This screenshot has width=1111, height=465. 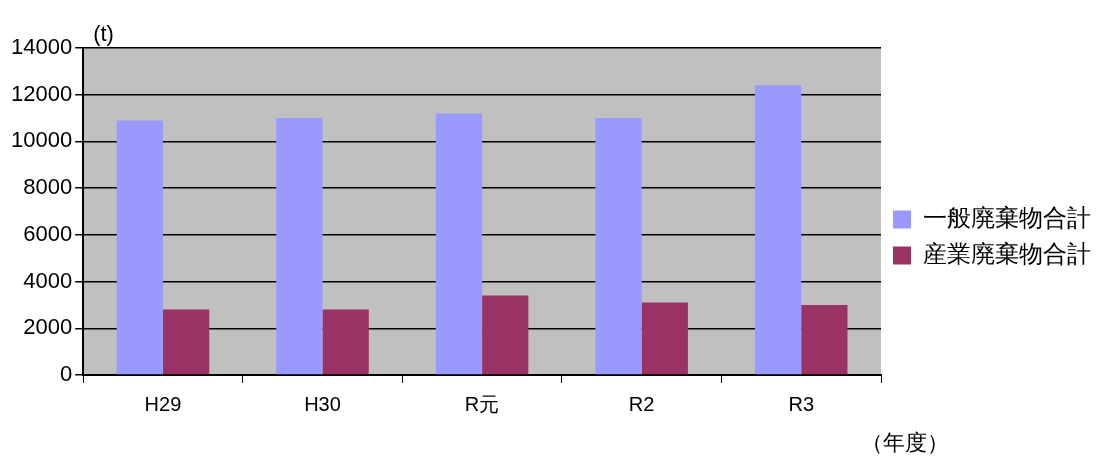 I want to click on y-tick-label: 10000, so click(x=41, y=140).